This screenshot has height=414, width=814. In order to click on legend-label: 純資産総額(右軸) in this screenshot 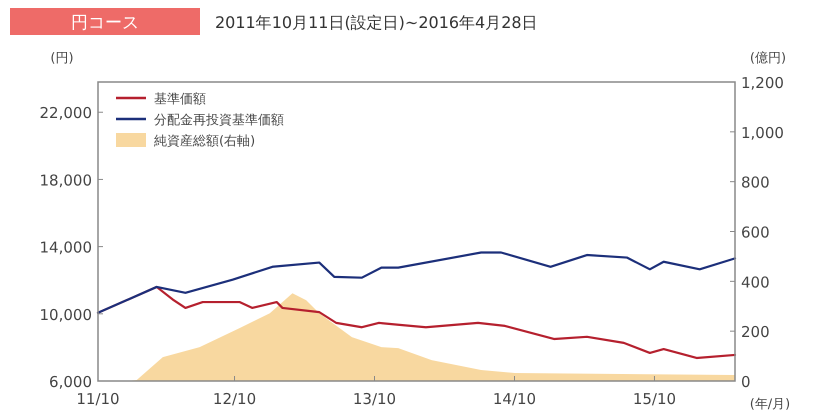, I will do `click(205, 141)`.